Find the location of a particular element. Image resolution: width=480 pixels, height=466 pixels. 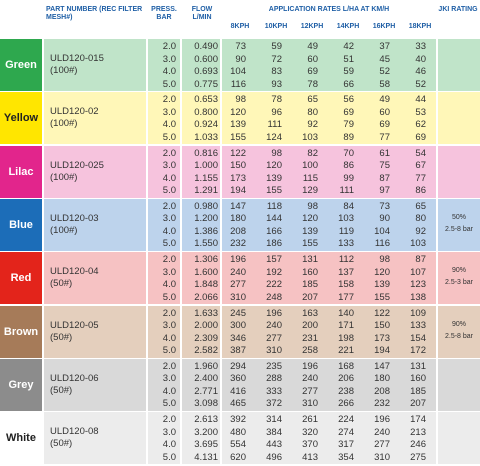

rate: 144 is located at coordinates (274, 219).